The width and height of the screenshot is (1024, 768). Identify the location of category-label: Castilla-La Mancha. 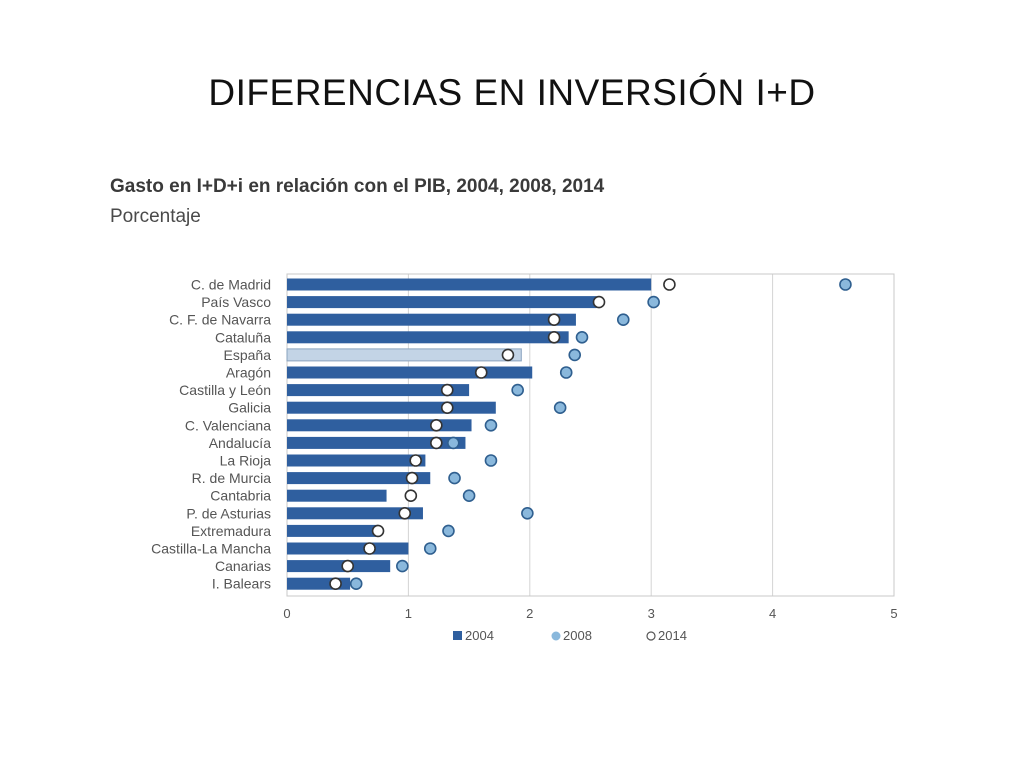
(211, 549).